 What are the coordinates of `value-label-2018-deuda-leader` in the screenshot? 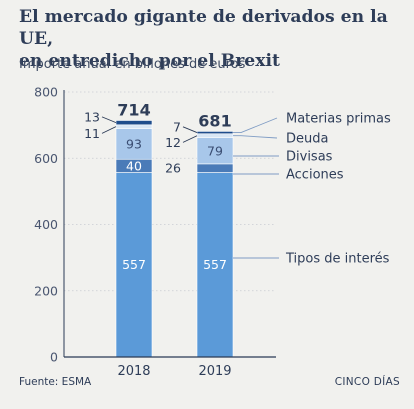 It's located at (109, 130).